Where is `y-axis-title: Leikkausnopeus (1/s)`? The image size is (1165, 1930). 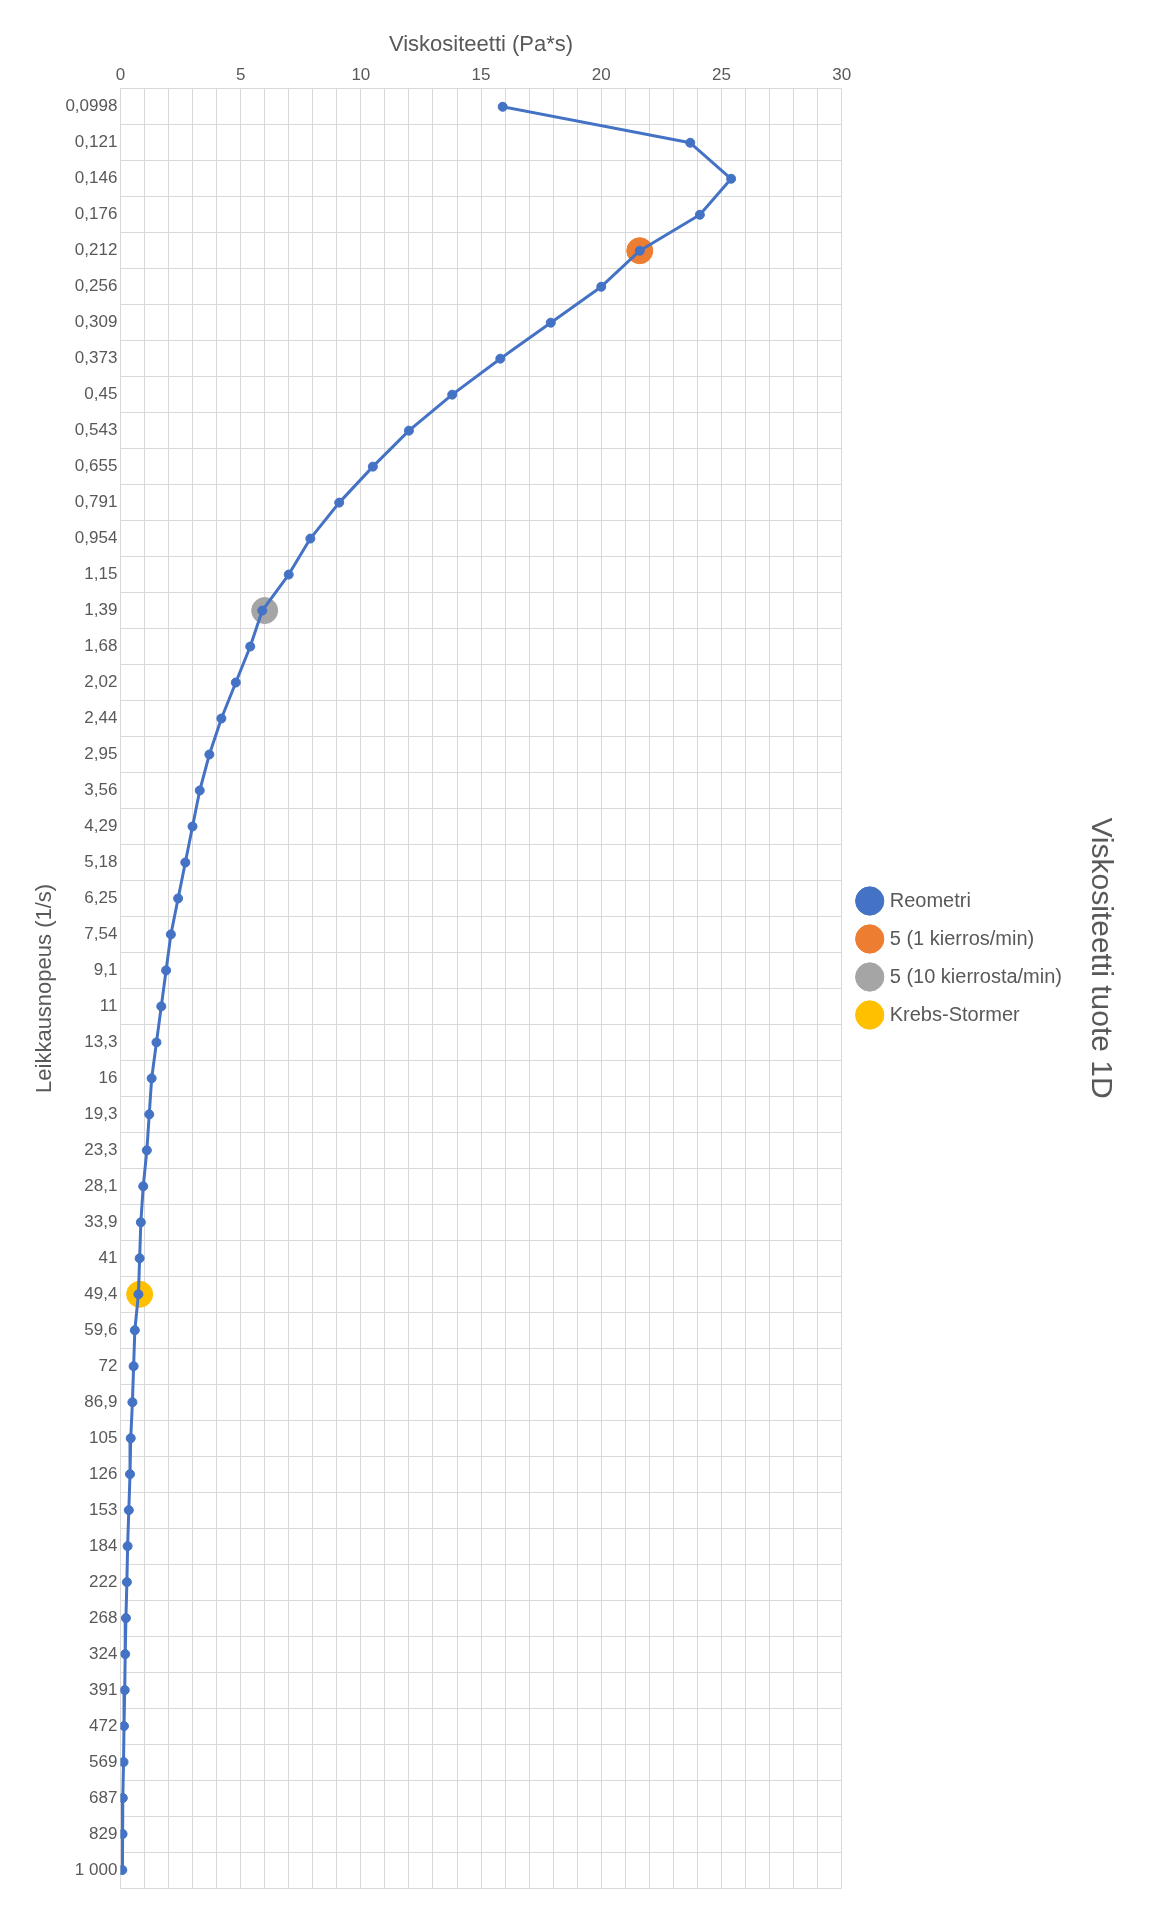 y-axis-title: Leikkausnopeus (1/s) is located at coordinates (44, 988).